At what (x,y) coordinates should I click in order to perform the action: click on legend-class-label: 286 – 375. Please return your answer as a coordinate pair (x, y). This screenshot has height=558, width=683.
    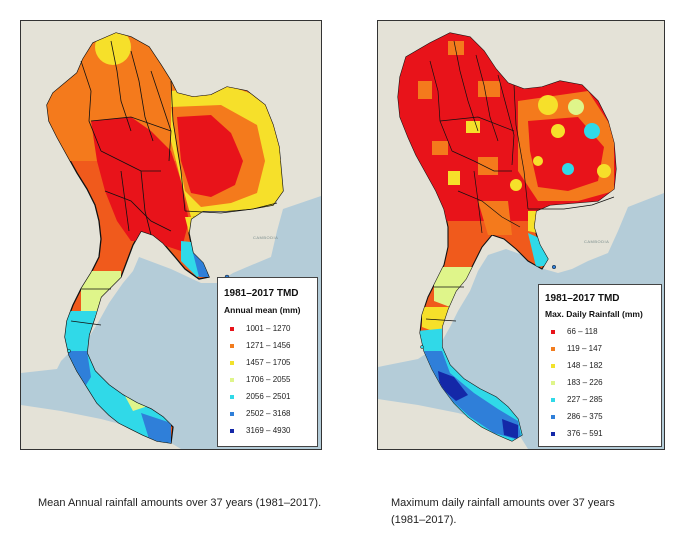
    Looking at the image, I should click on (585, 416).